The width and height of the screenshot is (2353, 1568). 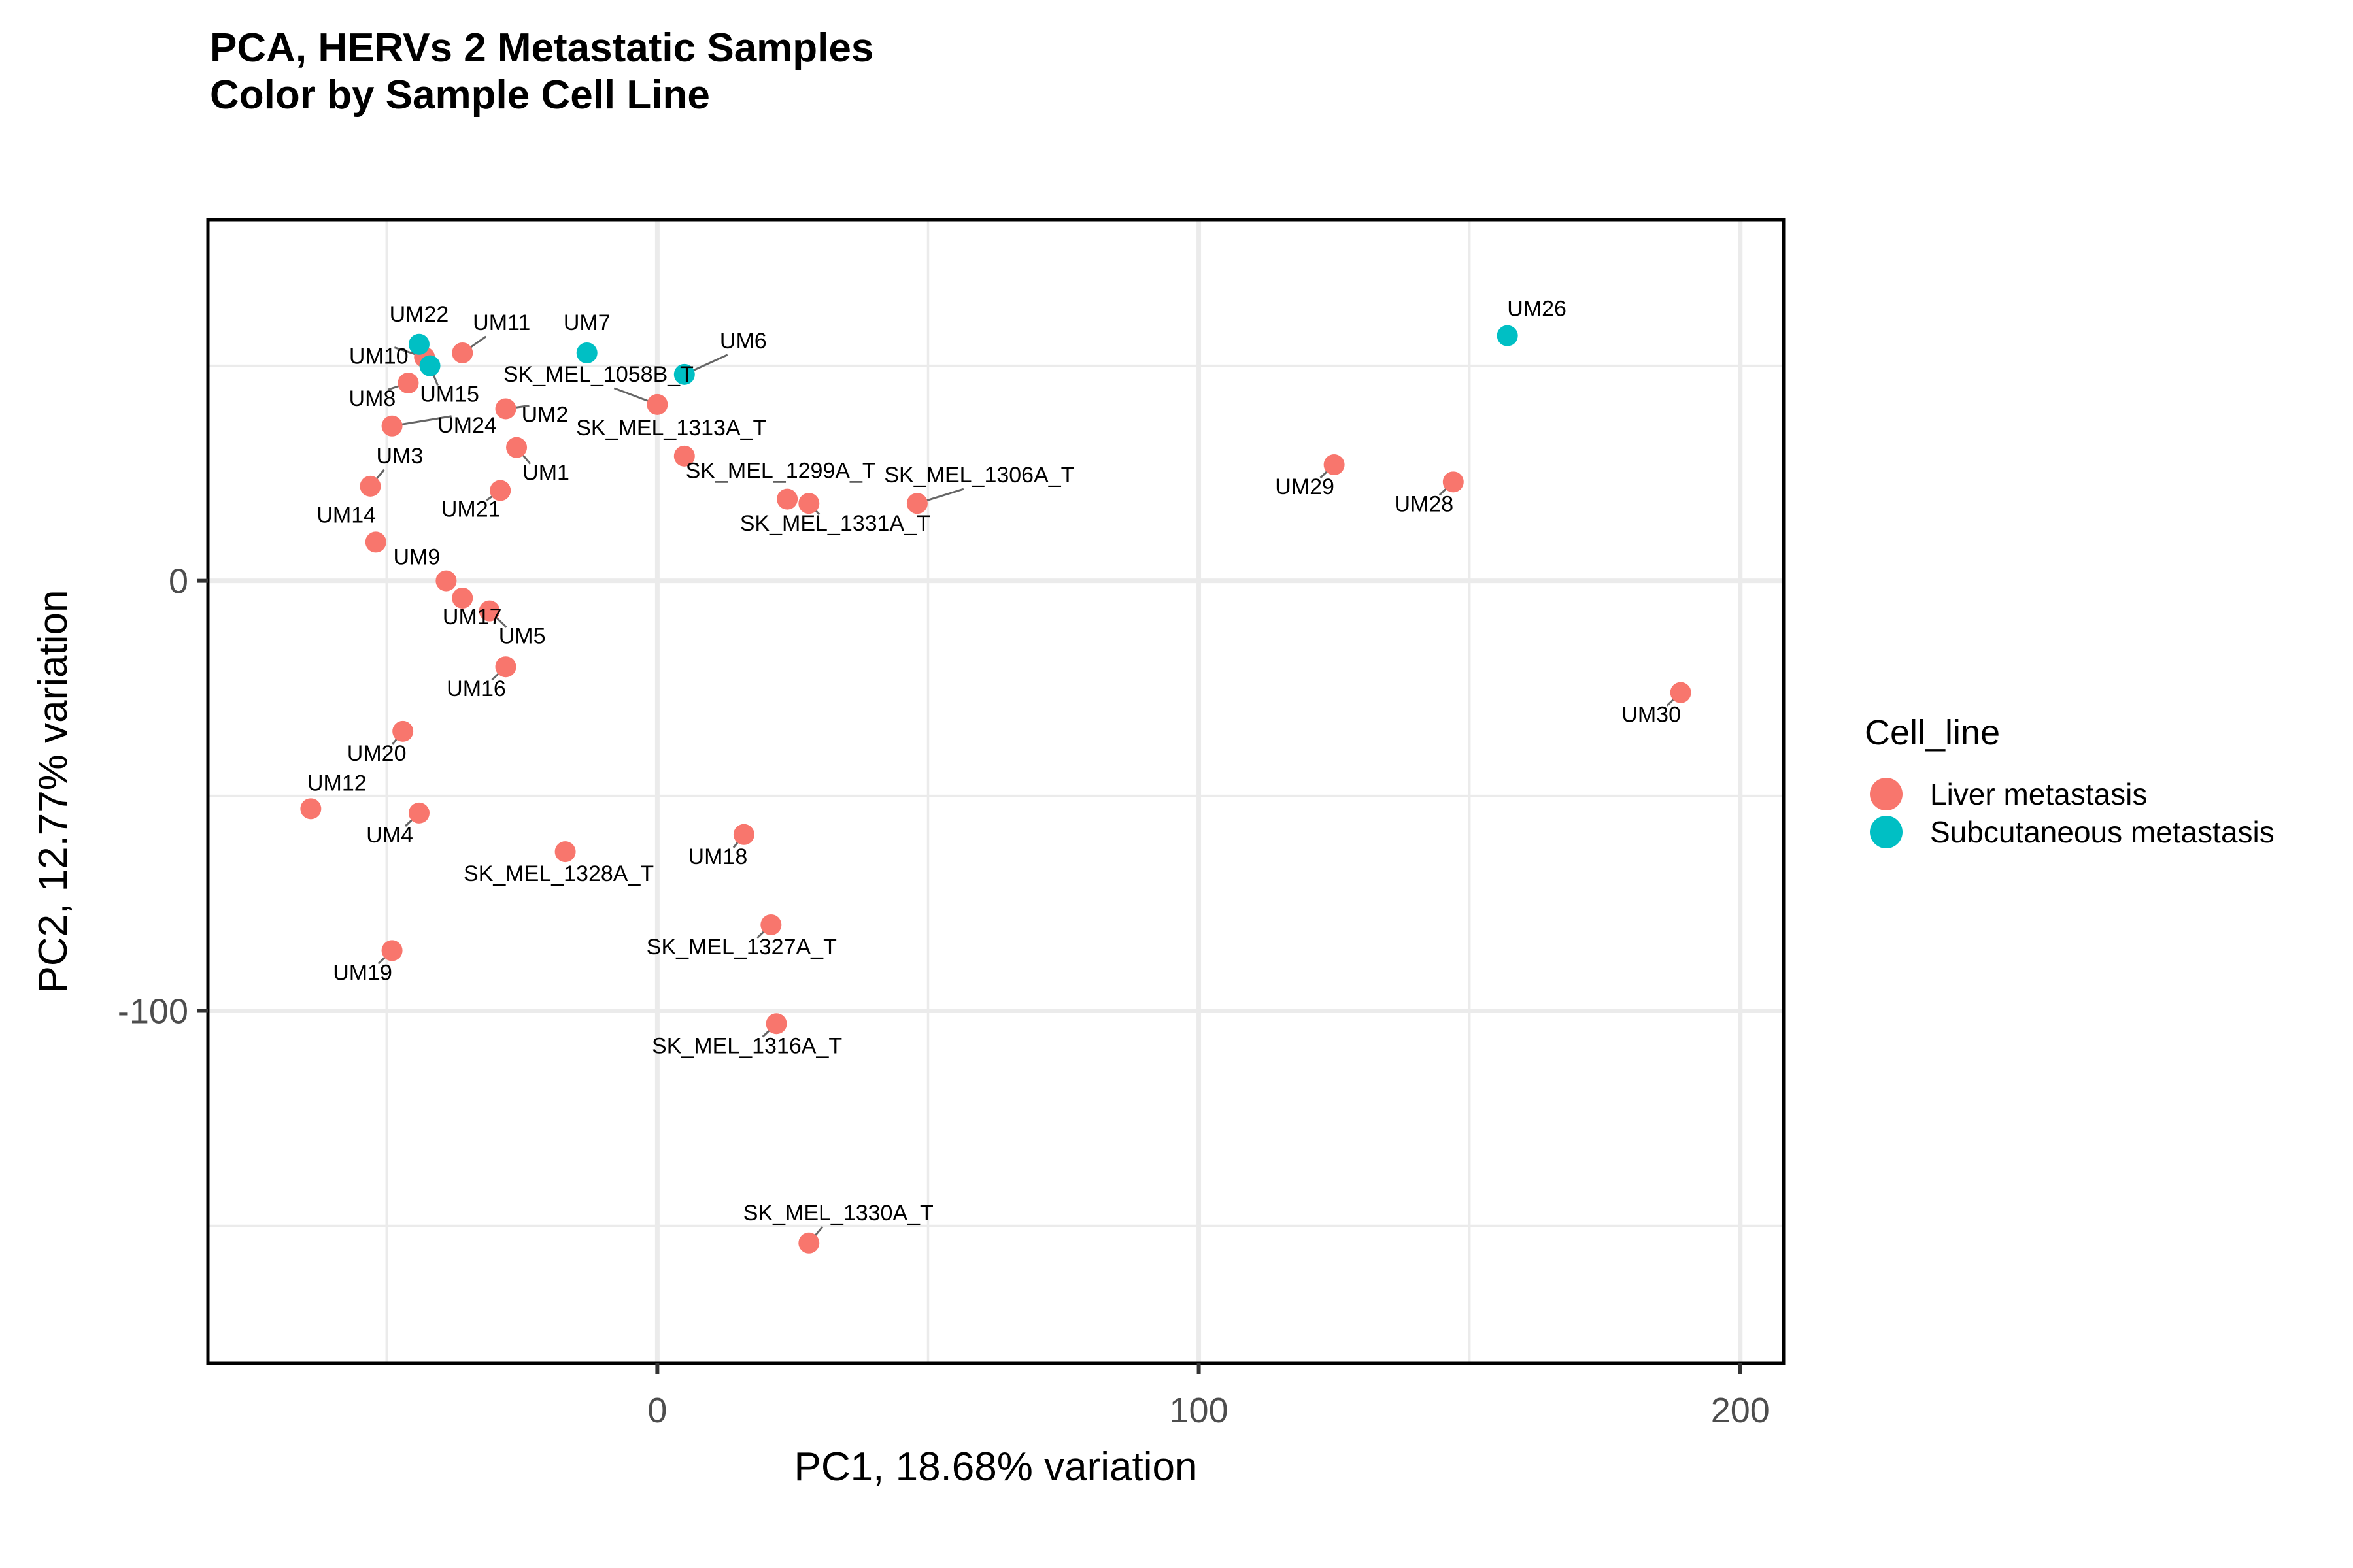 What do you see at coordinates (996, 1467) in the screenshot?
I see `x-axis-title: PC1, 18.68% variation` at bounding box center [996, 1467].